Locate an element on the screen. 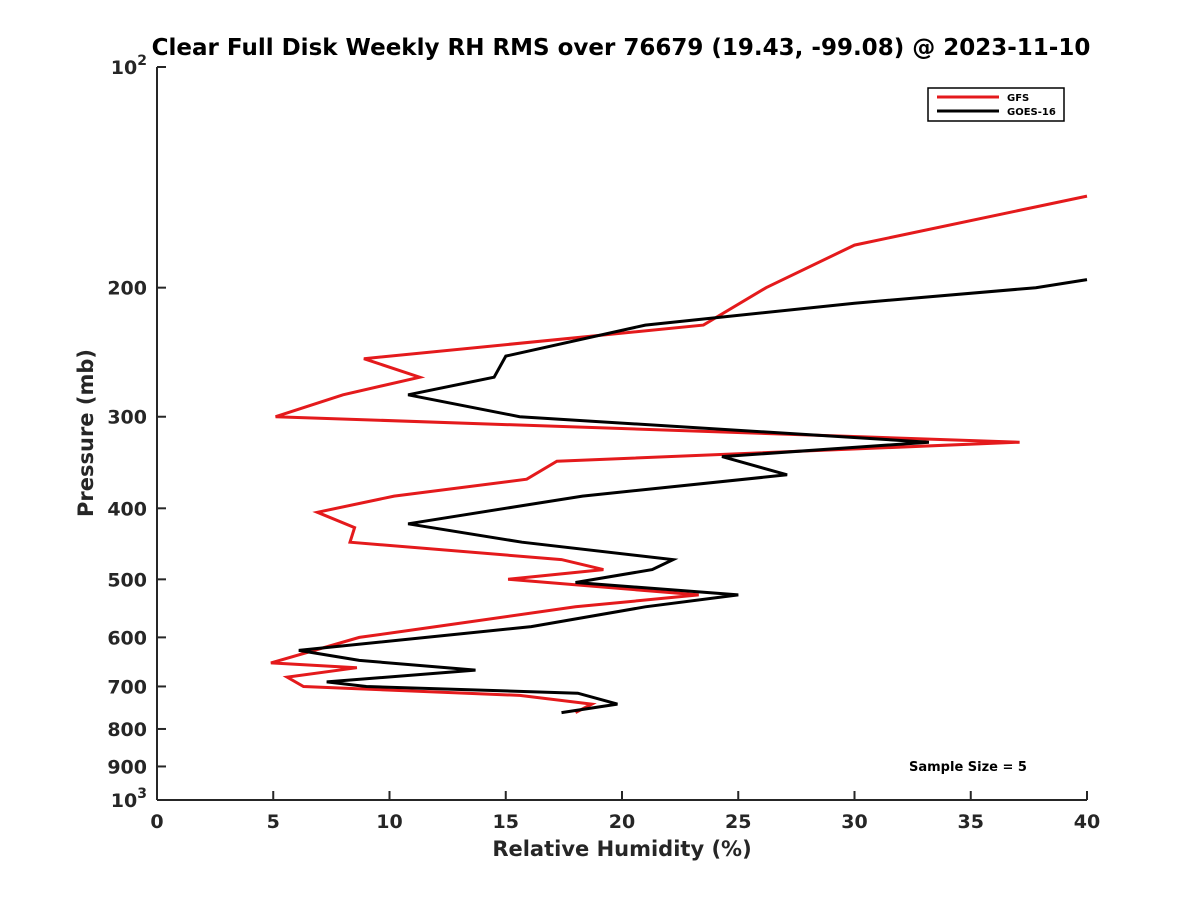 The width and height of the screenshot is (1200, 900). legend: GFS GOES-16 is located at coordinates (996, 104).